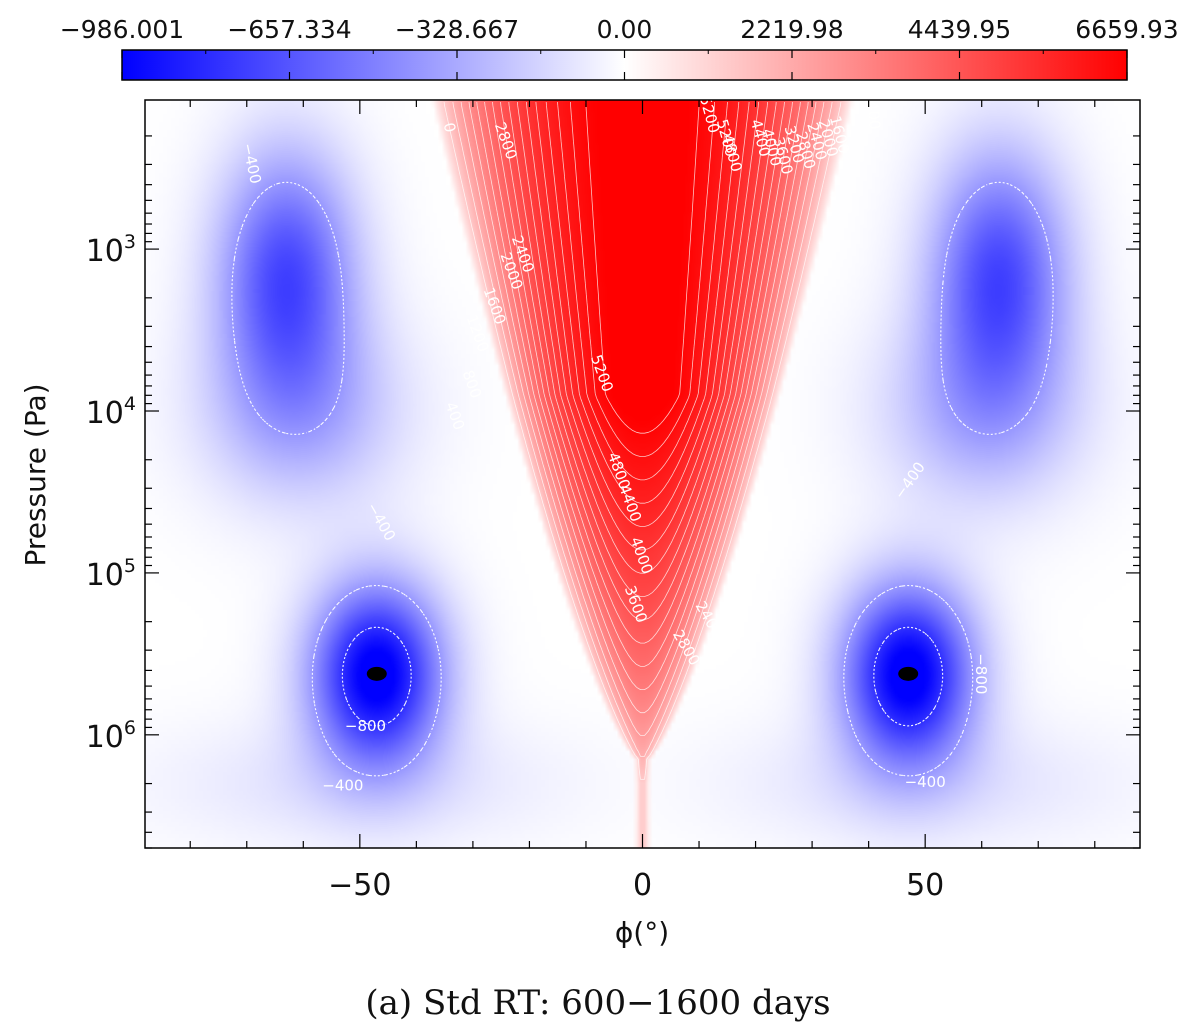 Image resolution: width=1200 pixels, height=1028 pixels. Describe the element at coordinates (359, 885) in the screenshot. I see `x-tick-label: −50` at that location.